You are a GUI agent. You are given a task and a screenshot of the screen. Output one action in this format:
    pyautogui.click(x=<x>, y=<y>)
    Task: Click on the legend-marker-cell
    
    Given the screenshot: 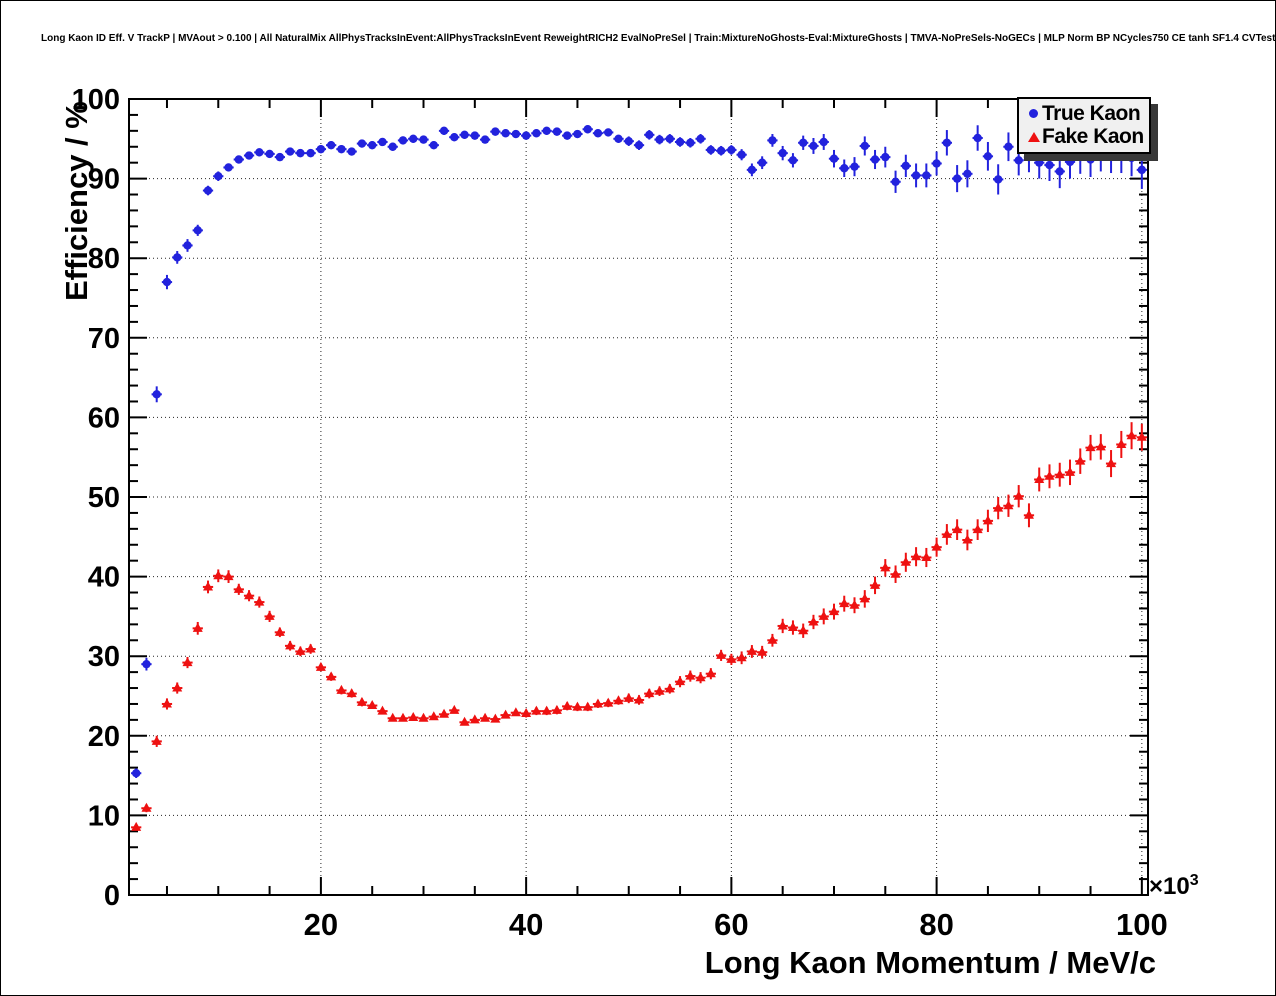 What is the action you would take?
    pyautogui.click(x=1033, y=136)
    